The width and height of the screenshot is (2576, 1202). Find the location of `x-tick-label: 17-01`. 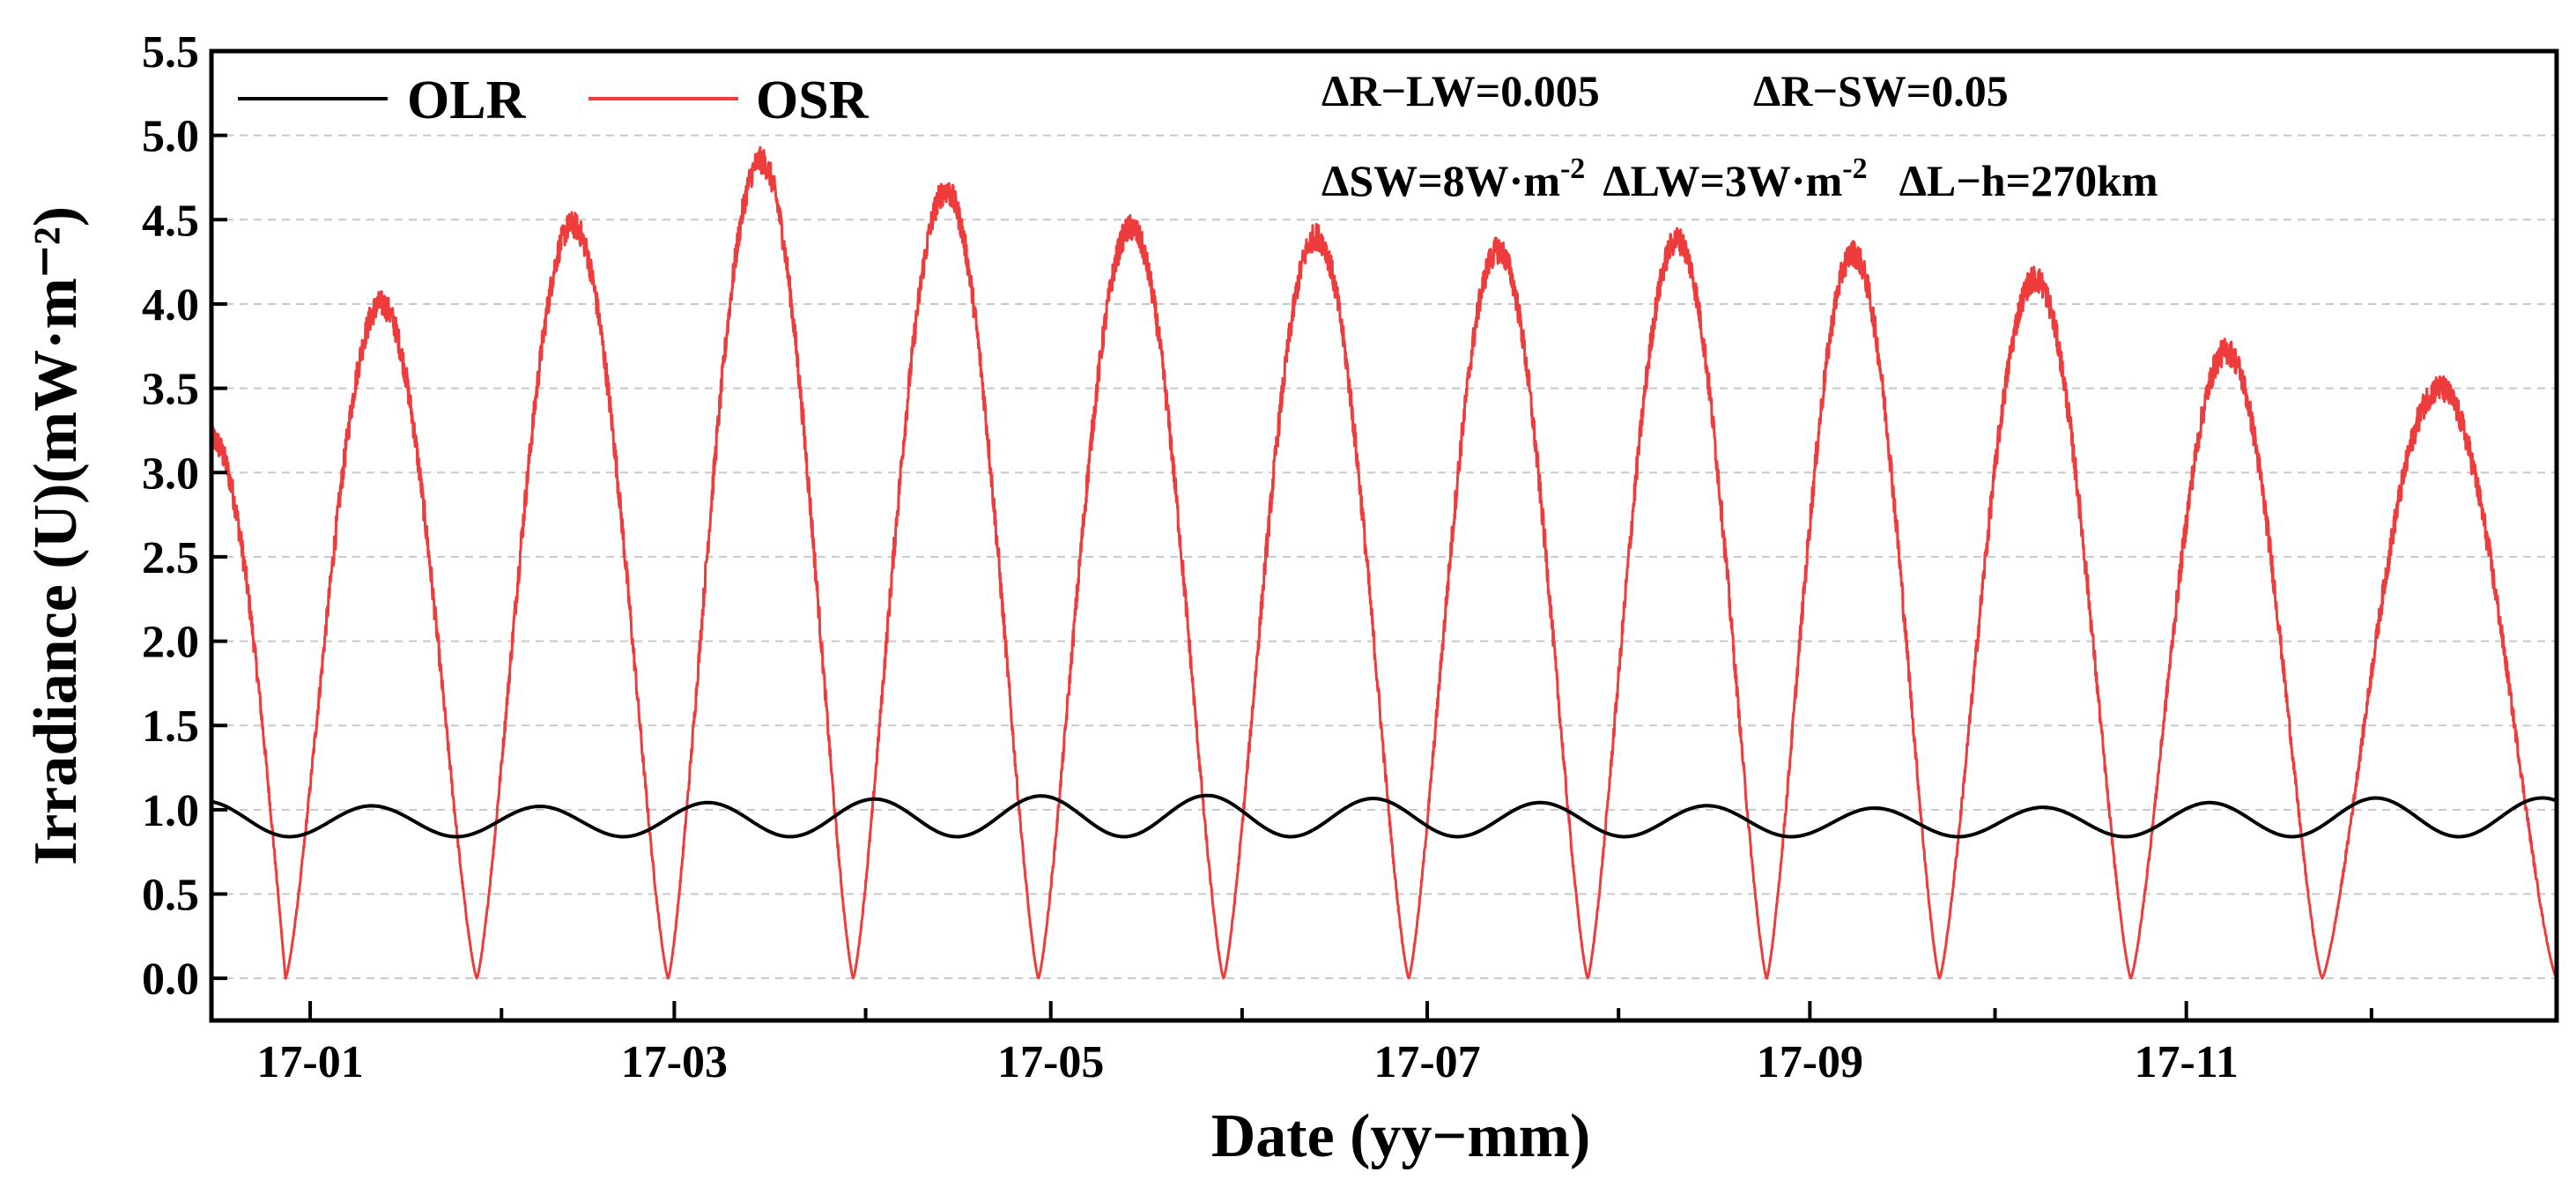

x-tick-label: 17-01 is located at coordinates (310, 1062).